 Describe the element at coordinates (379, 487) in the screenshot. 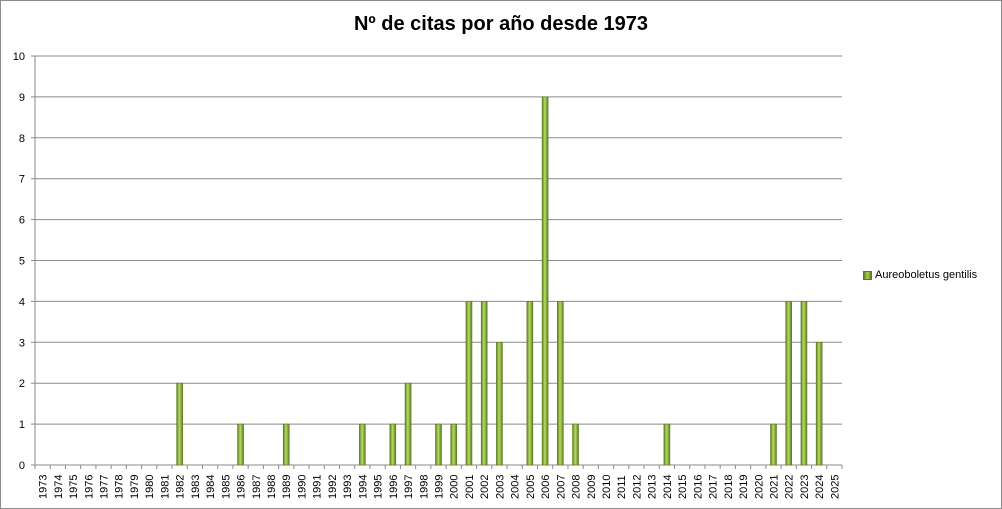

I see `x-tick-label: 1995` at that location.